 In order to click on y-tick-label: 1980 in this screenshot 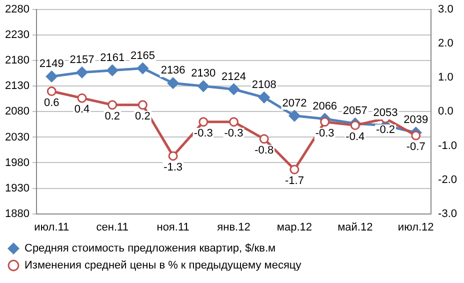, I will do `click(17, 162)`.